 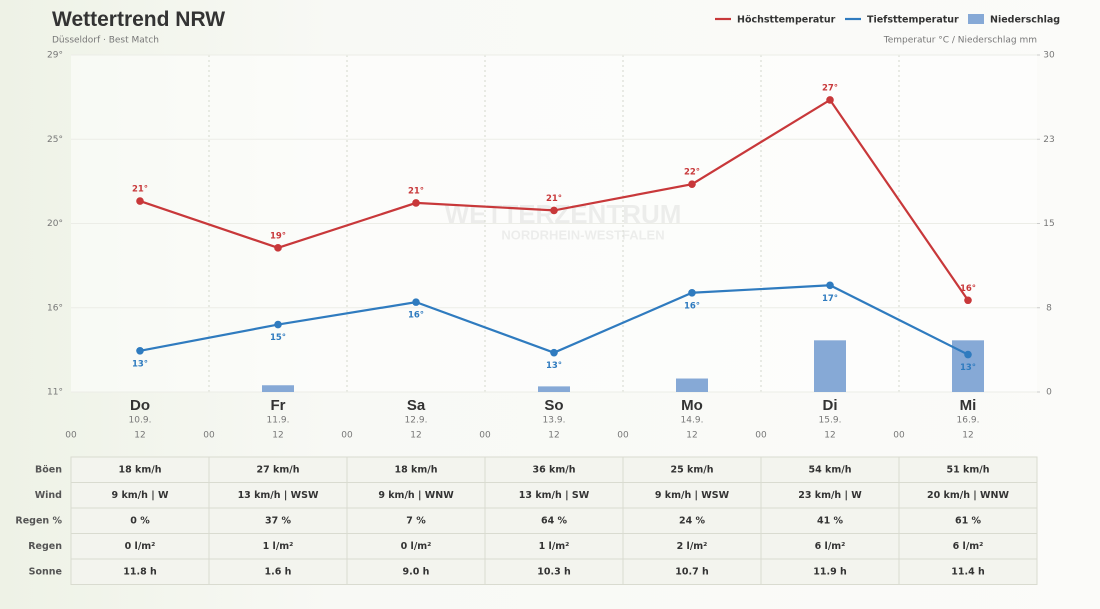 What do you see at coordinates (563, 214) in the screenshot?
I see `watermark: WETTERZENTRUM` at bounding box center [563, 214].